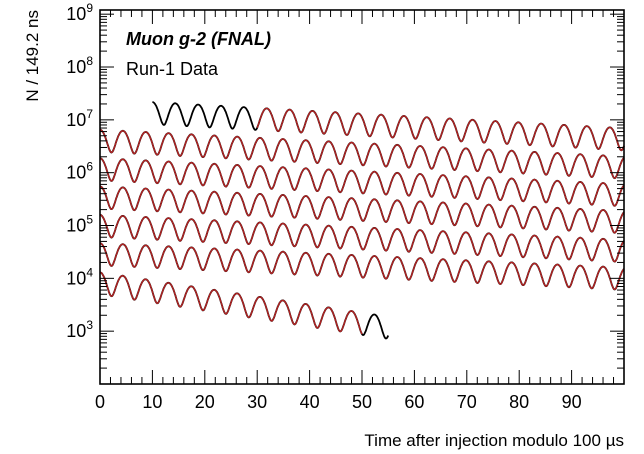  Describe the element at coordinates (362, 402) in the screenshot. I see `x-tick-label: 50` at that location.